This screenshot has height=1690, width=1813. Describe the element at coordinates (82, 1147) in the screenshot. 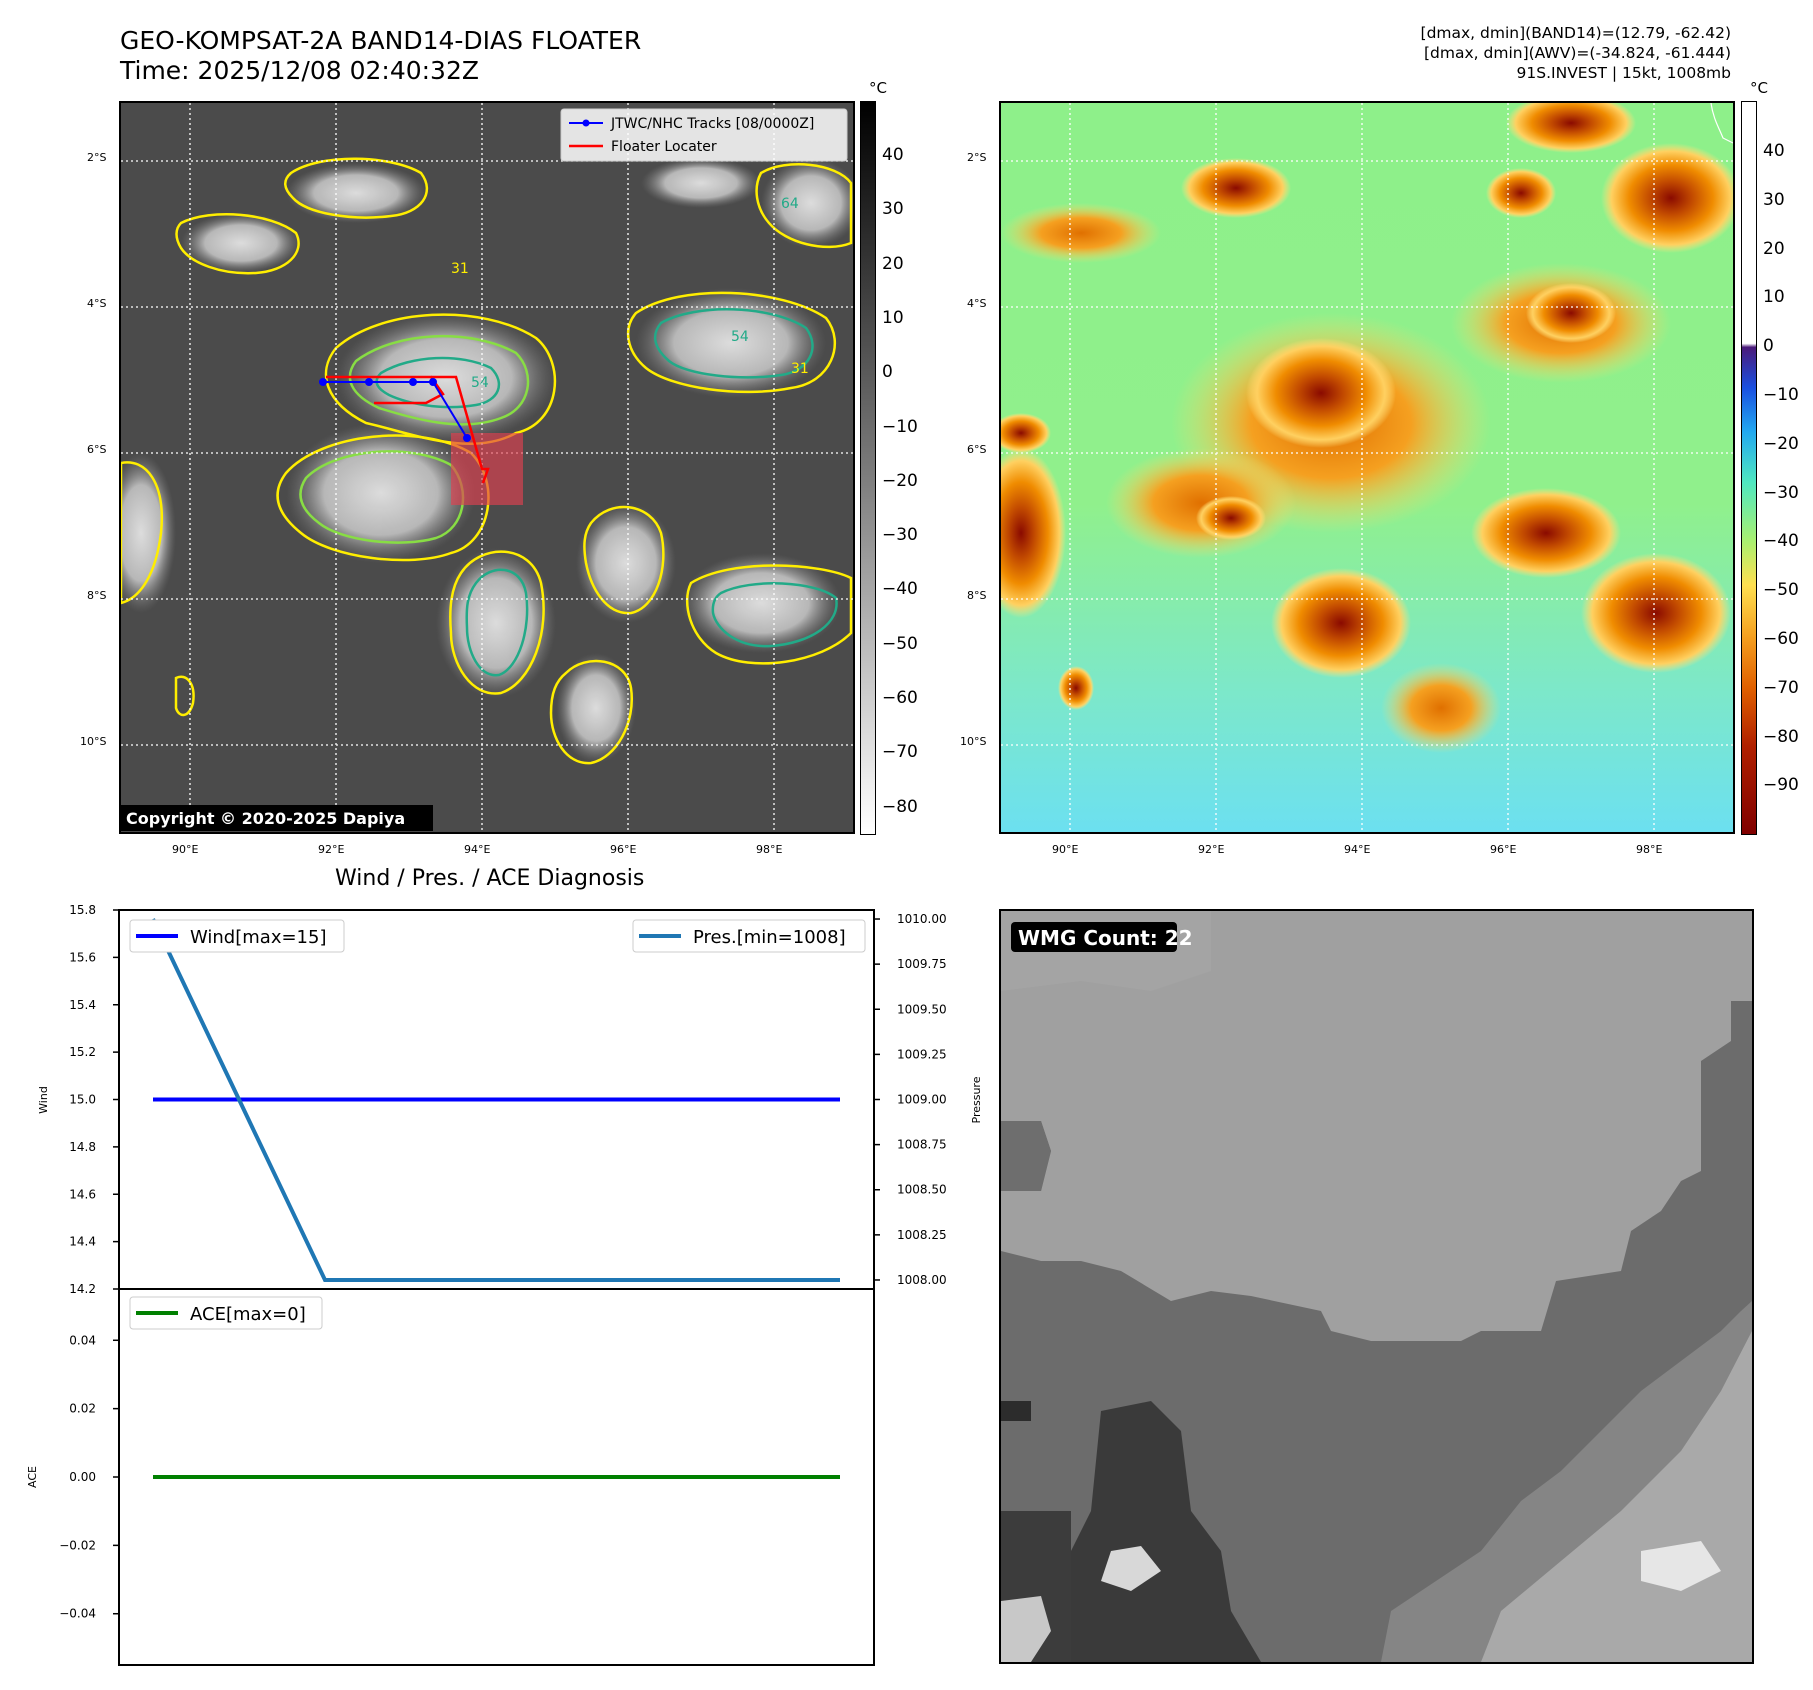

I see `wind-tick-label: 14.8` at that location.